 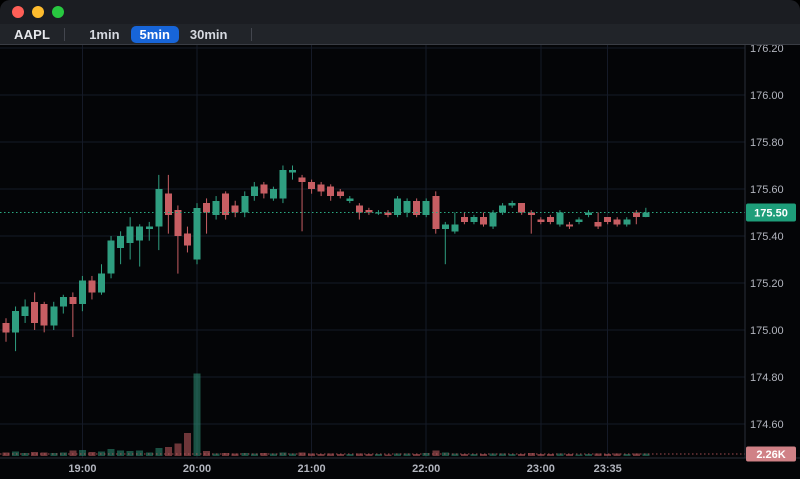 What do you see at coordinates (197, 469) in the screenshot?
I see `time-axis-label: 20:00` at bounding box center [197, 469].